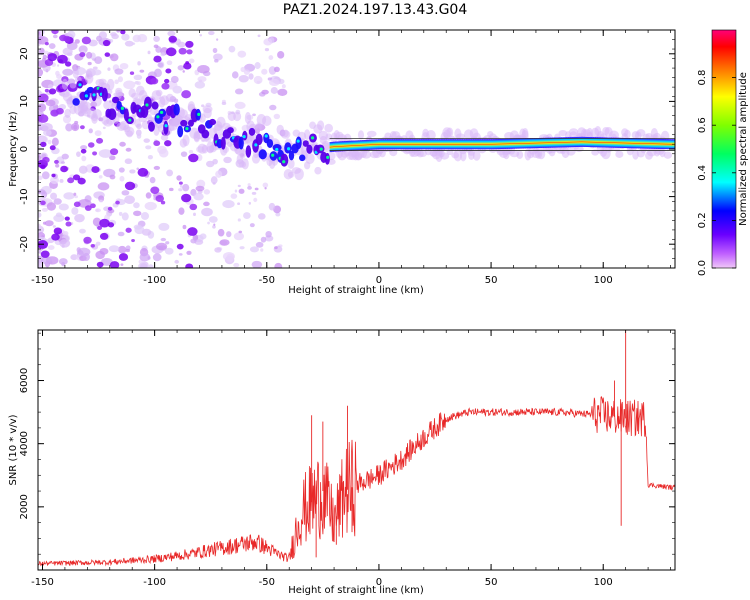  Describe the element at coordinates (24, 149) in the screenshot. I see `spectrogram-y-tick-label: 0` at that location.